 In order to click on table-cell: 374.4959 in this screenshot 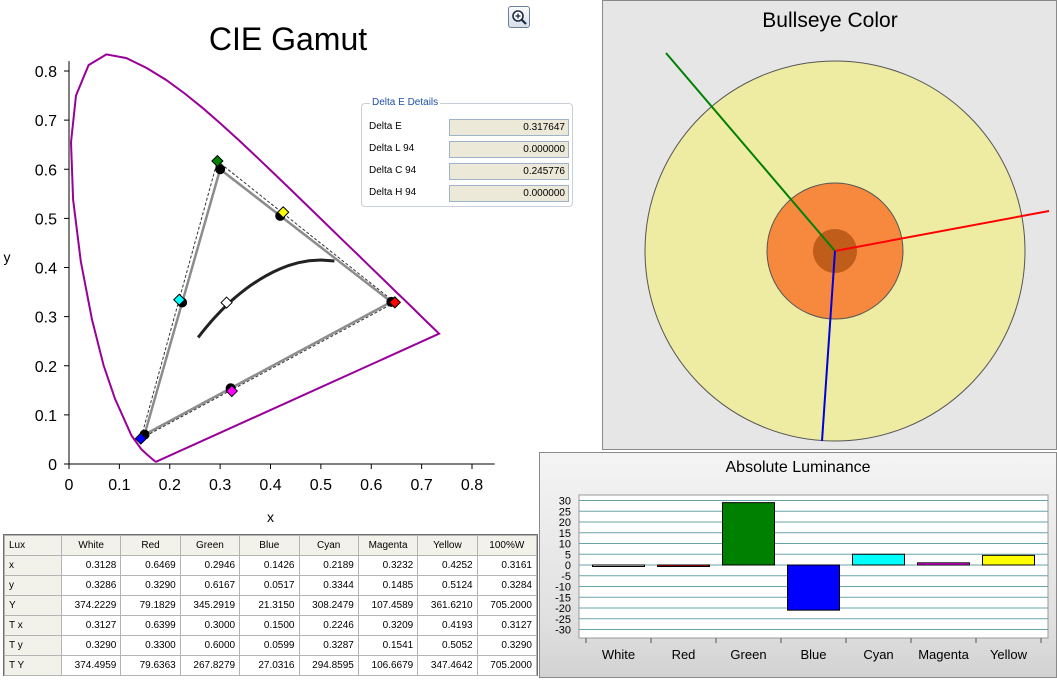, I will do `click(91, 665)`.